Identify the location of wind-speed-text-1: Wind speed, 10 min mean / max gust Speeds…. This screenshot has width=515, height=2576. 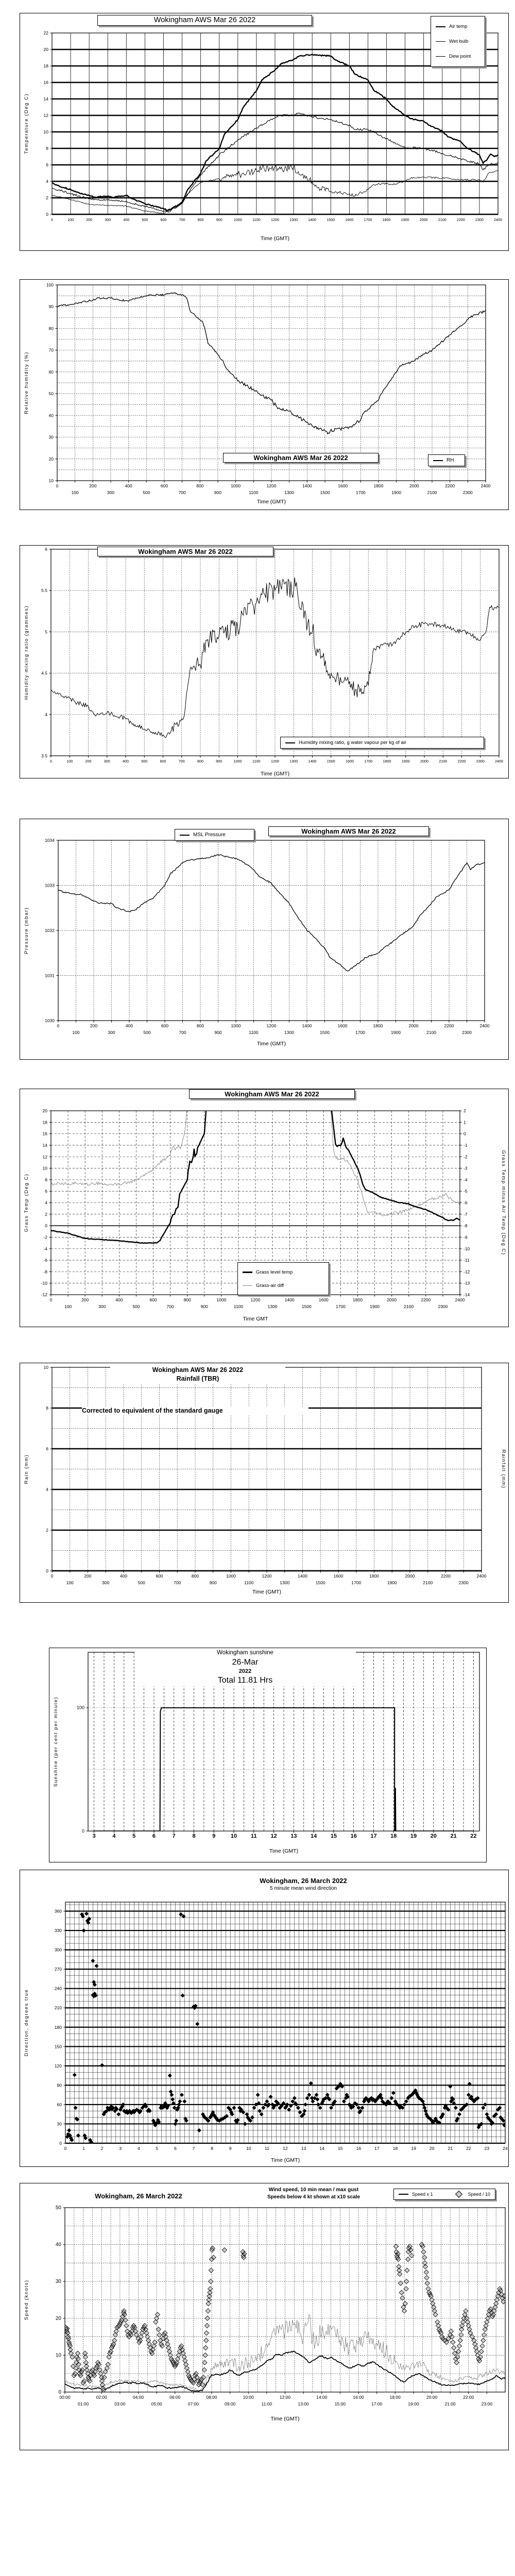
(313, 2193).